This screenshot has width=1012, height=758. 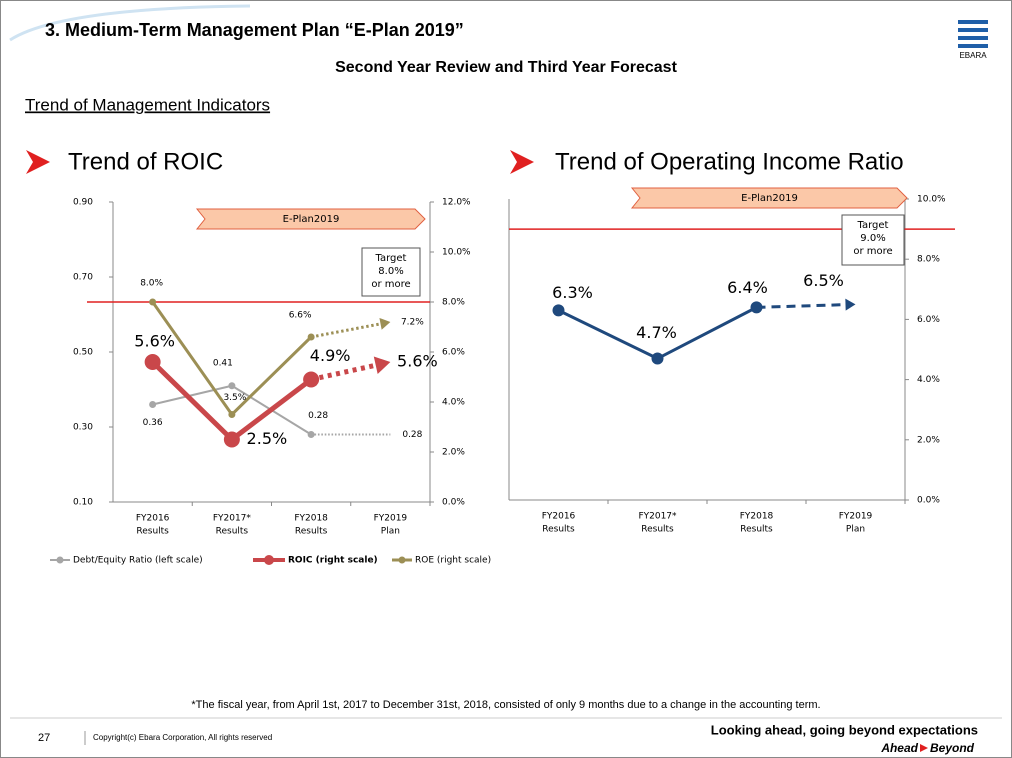 What do you see at coordinates (952, 748) in the screenshot?
I see `brand-beyond: Beyond` at bounding box center [952, 748].